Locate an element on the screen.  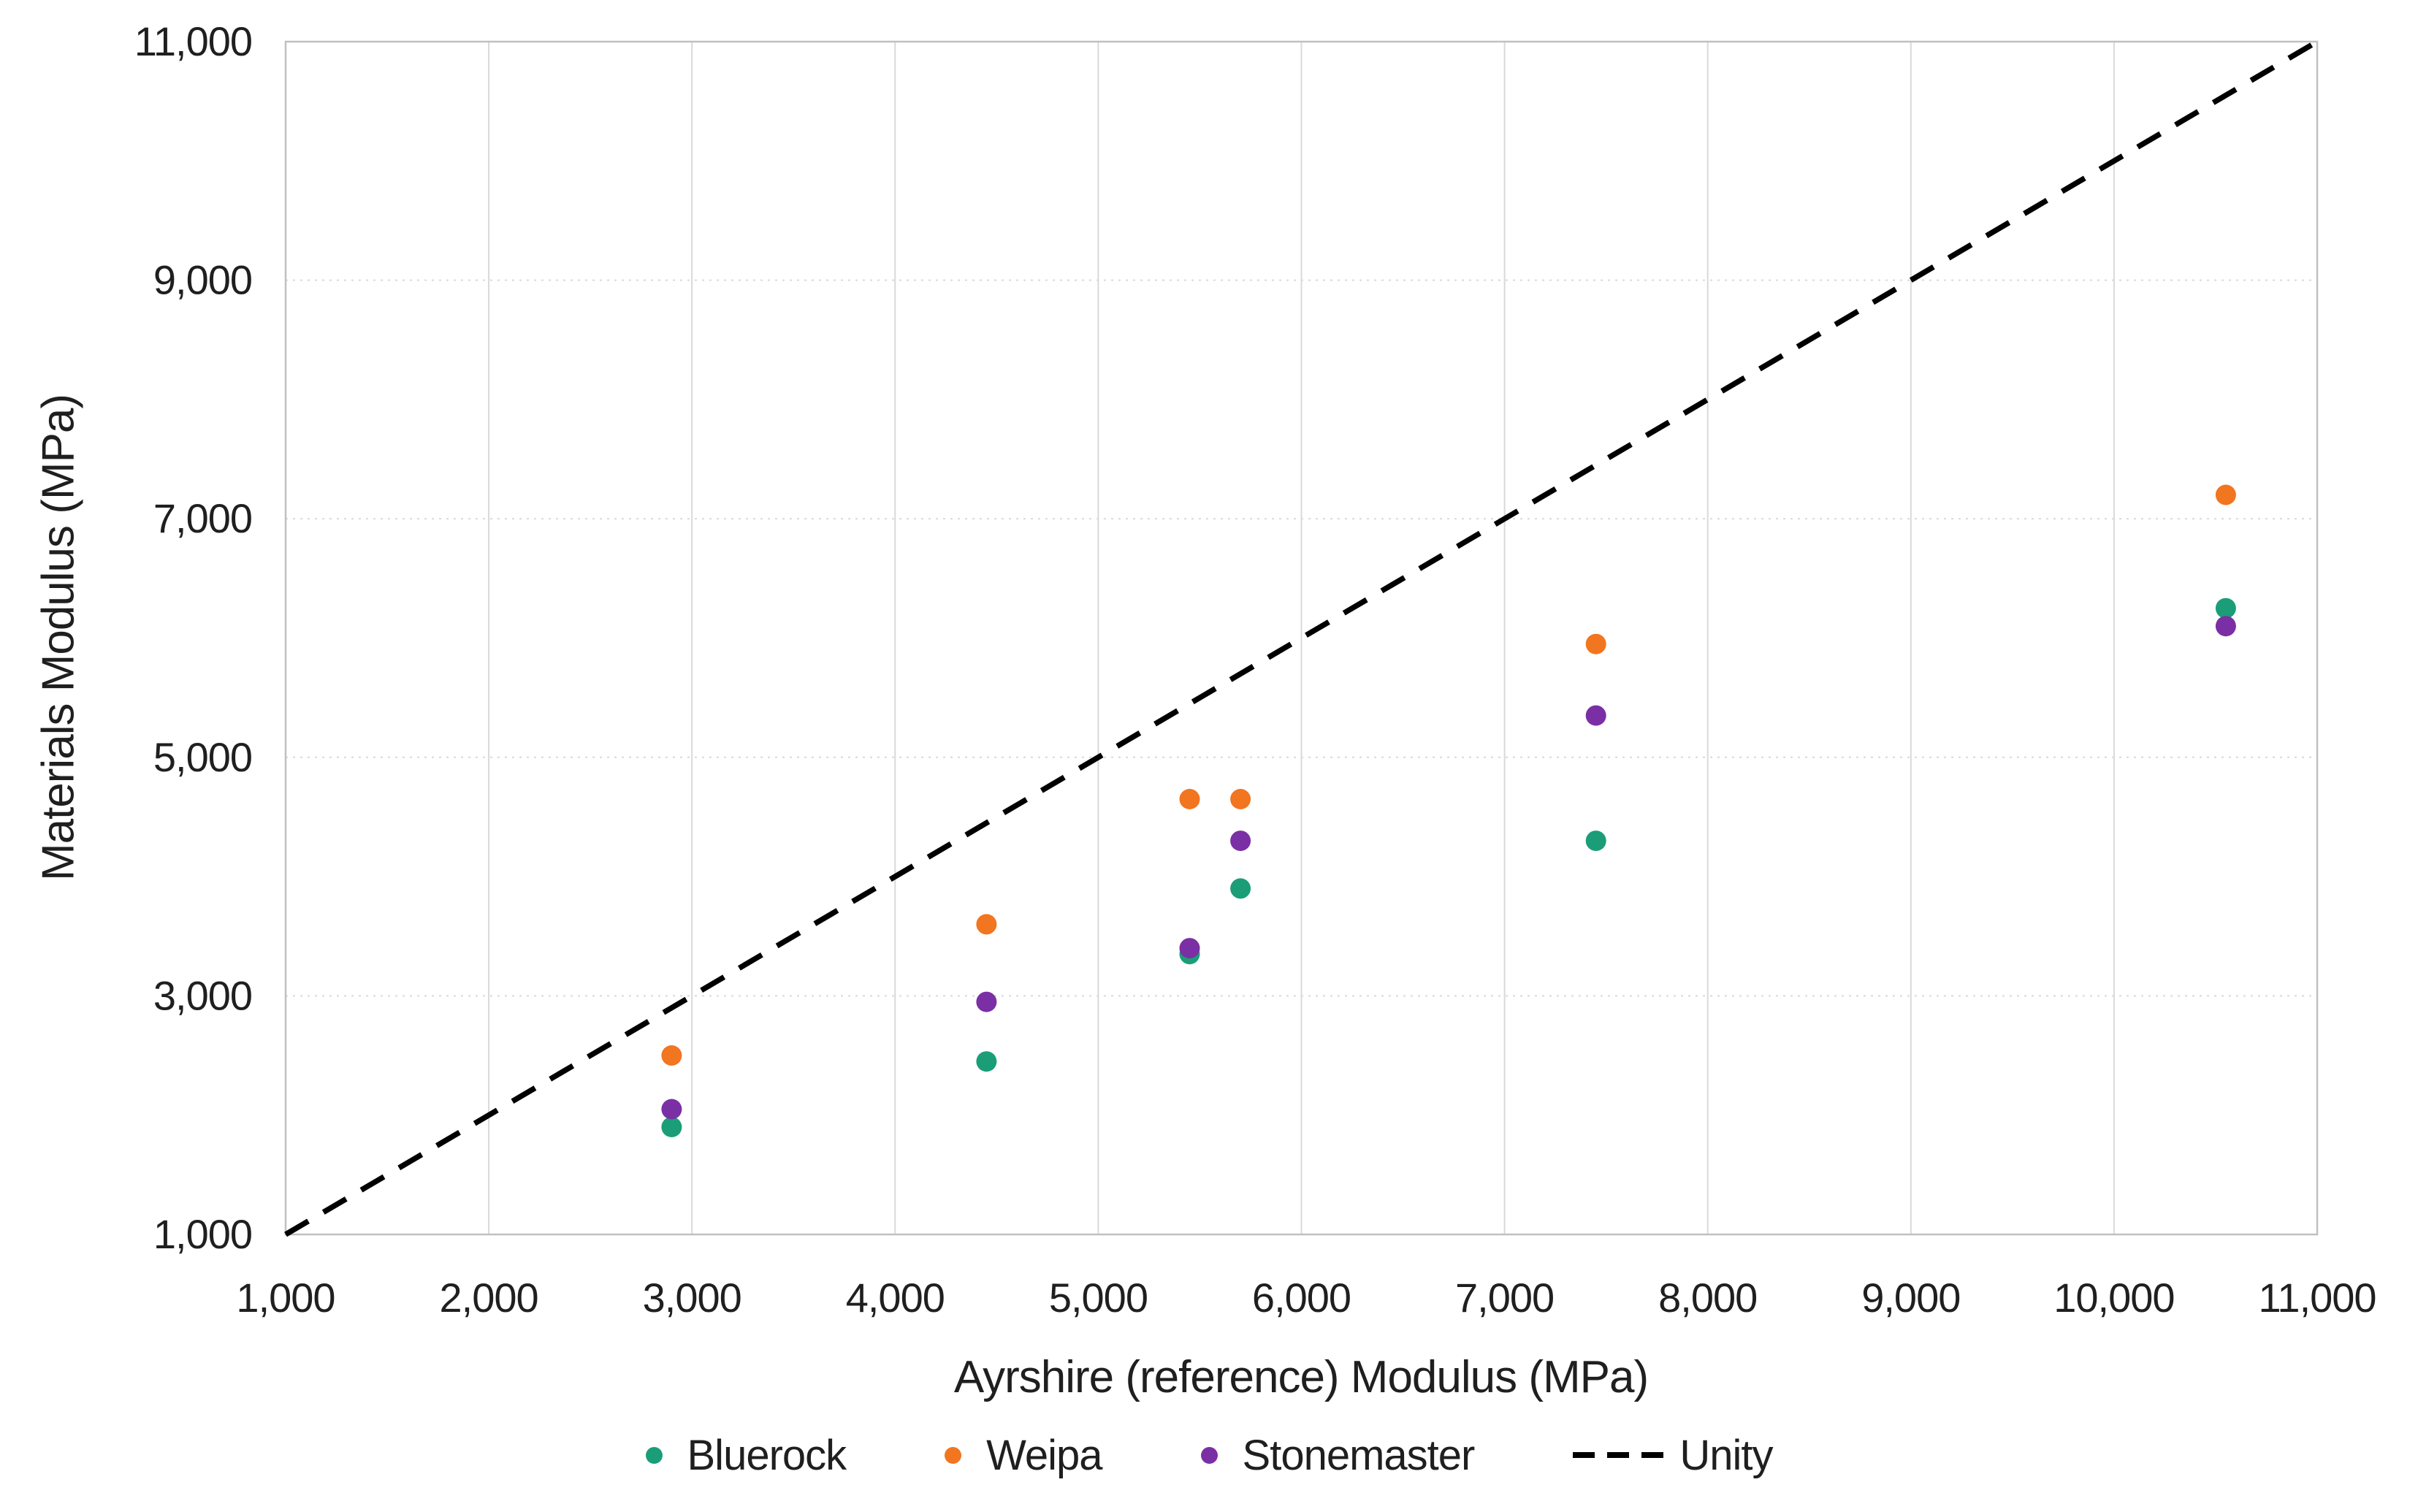
x-tick-label: 10,000 is located at coordinates (2113, 1298).